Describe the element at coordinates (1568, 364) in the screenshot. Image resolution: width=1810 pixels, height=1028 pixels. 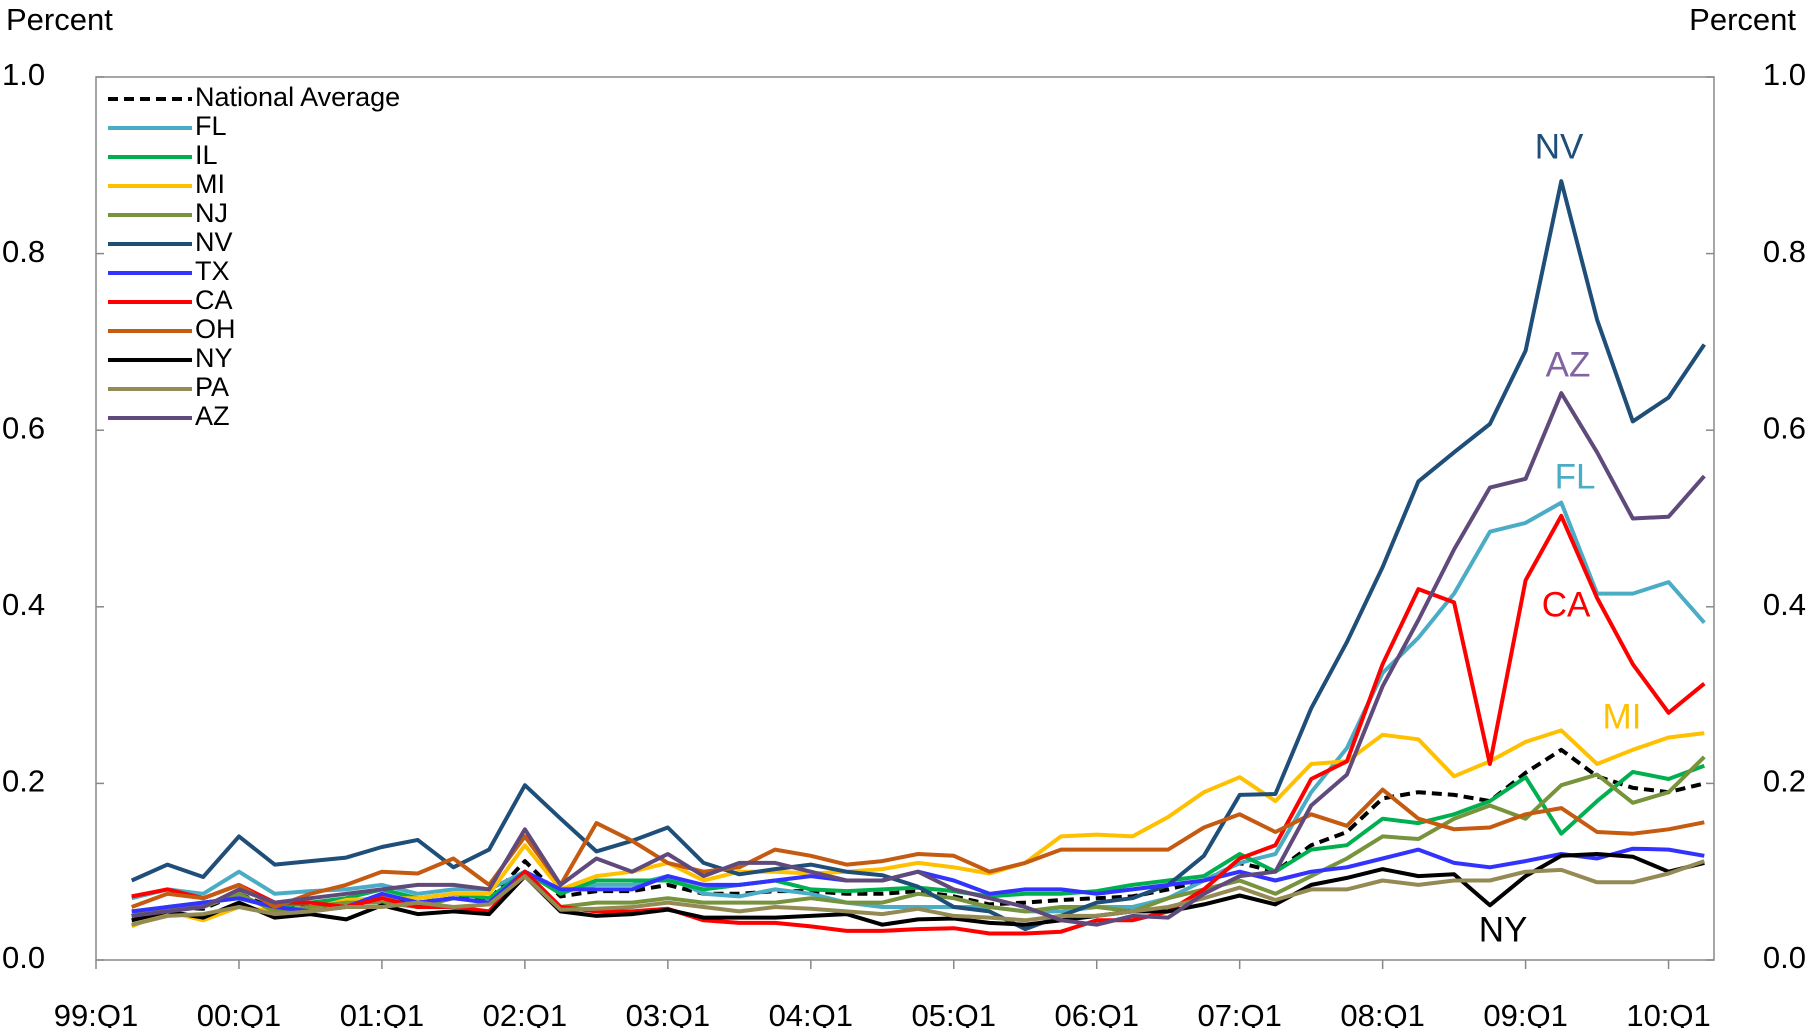
I see `annotation: AZ` at that location.